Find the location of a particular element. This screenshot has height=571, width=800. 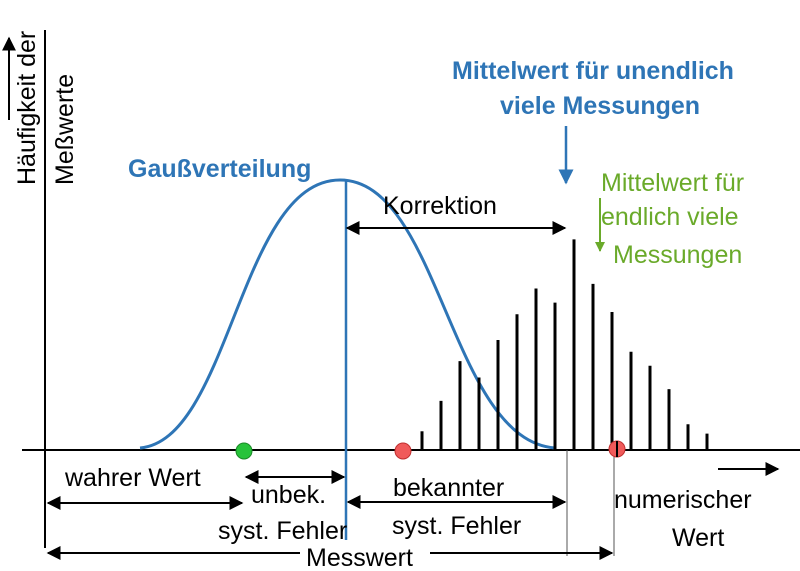

x-axis-label-line1: numerischer is located at coordinates (683, 500).